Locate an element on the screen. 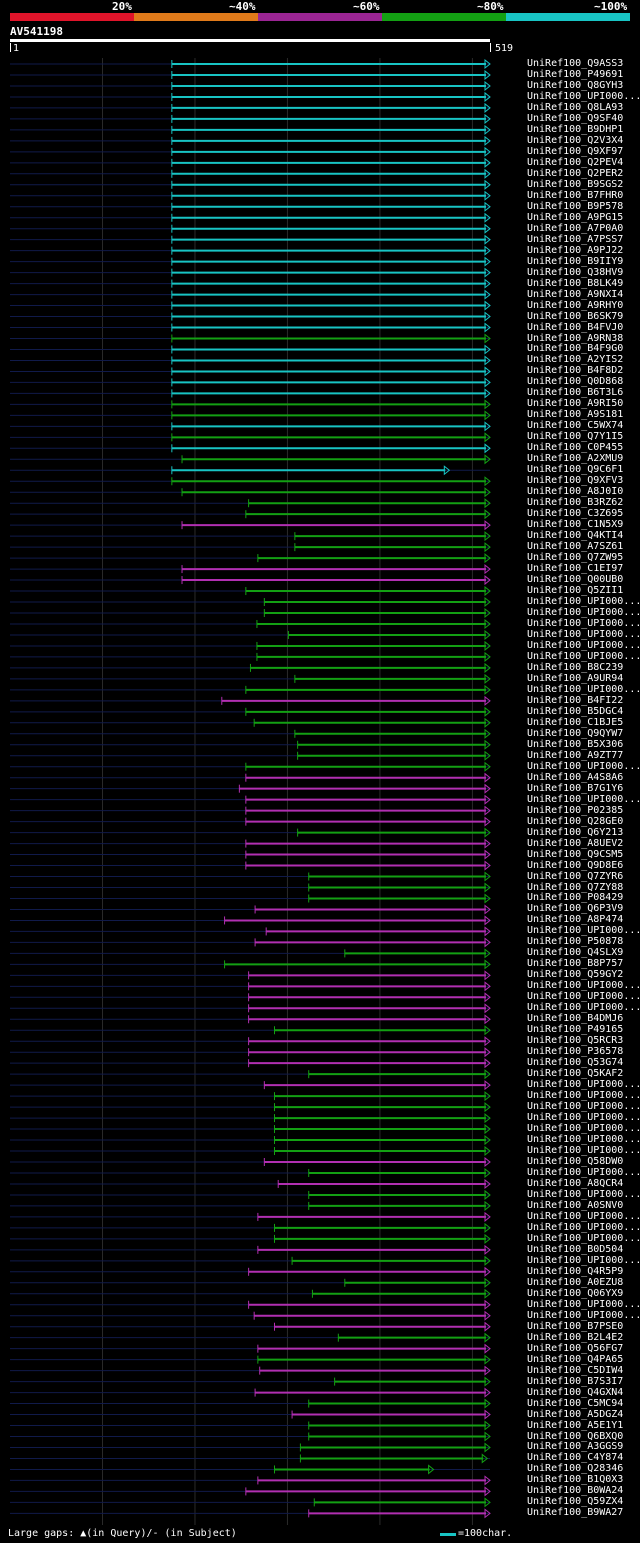 The width and height of the screenshot is (640, 1543). hit-label: UniRef100_B9WA27 is located at coordinates (575, 1513).